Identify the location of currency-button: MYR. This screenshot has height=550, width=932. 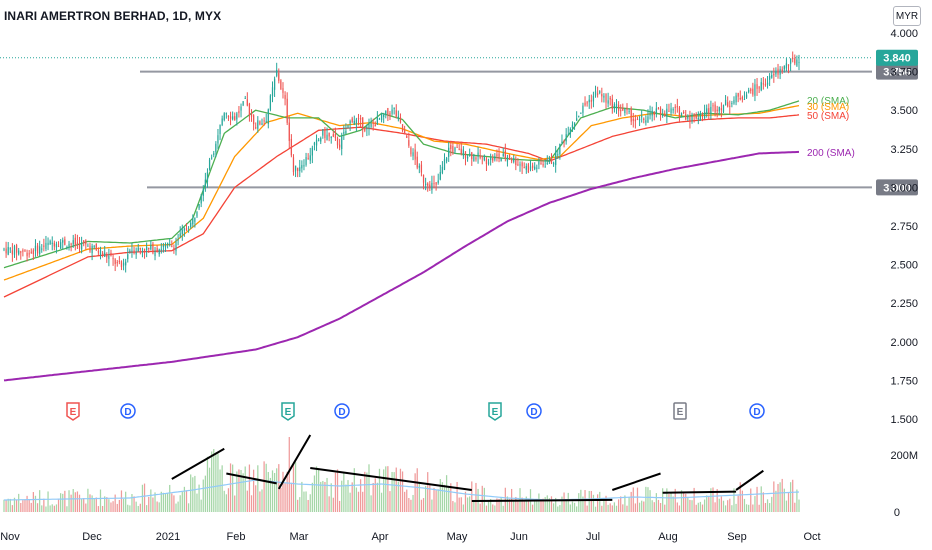
(907, 16).